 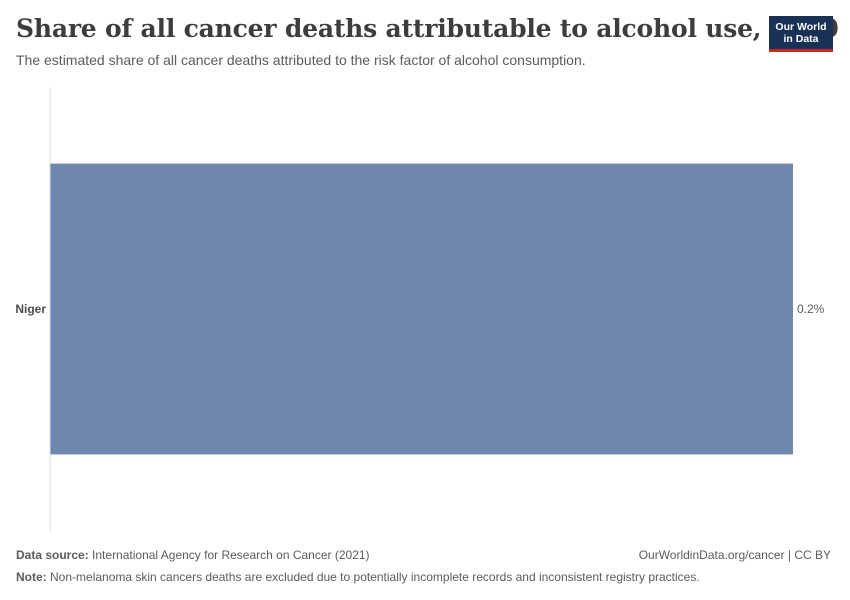 What do you see at coordinates (52, 555) in the screenshot?
I see `data-source-label: Data source:` at bounding box center [52, 555].